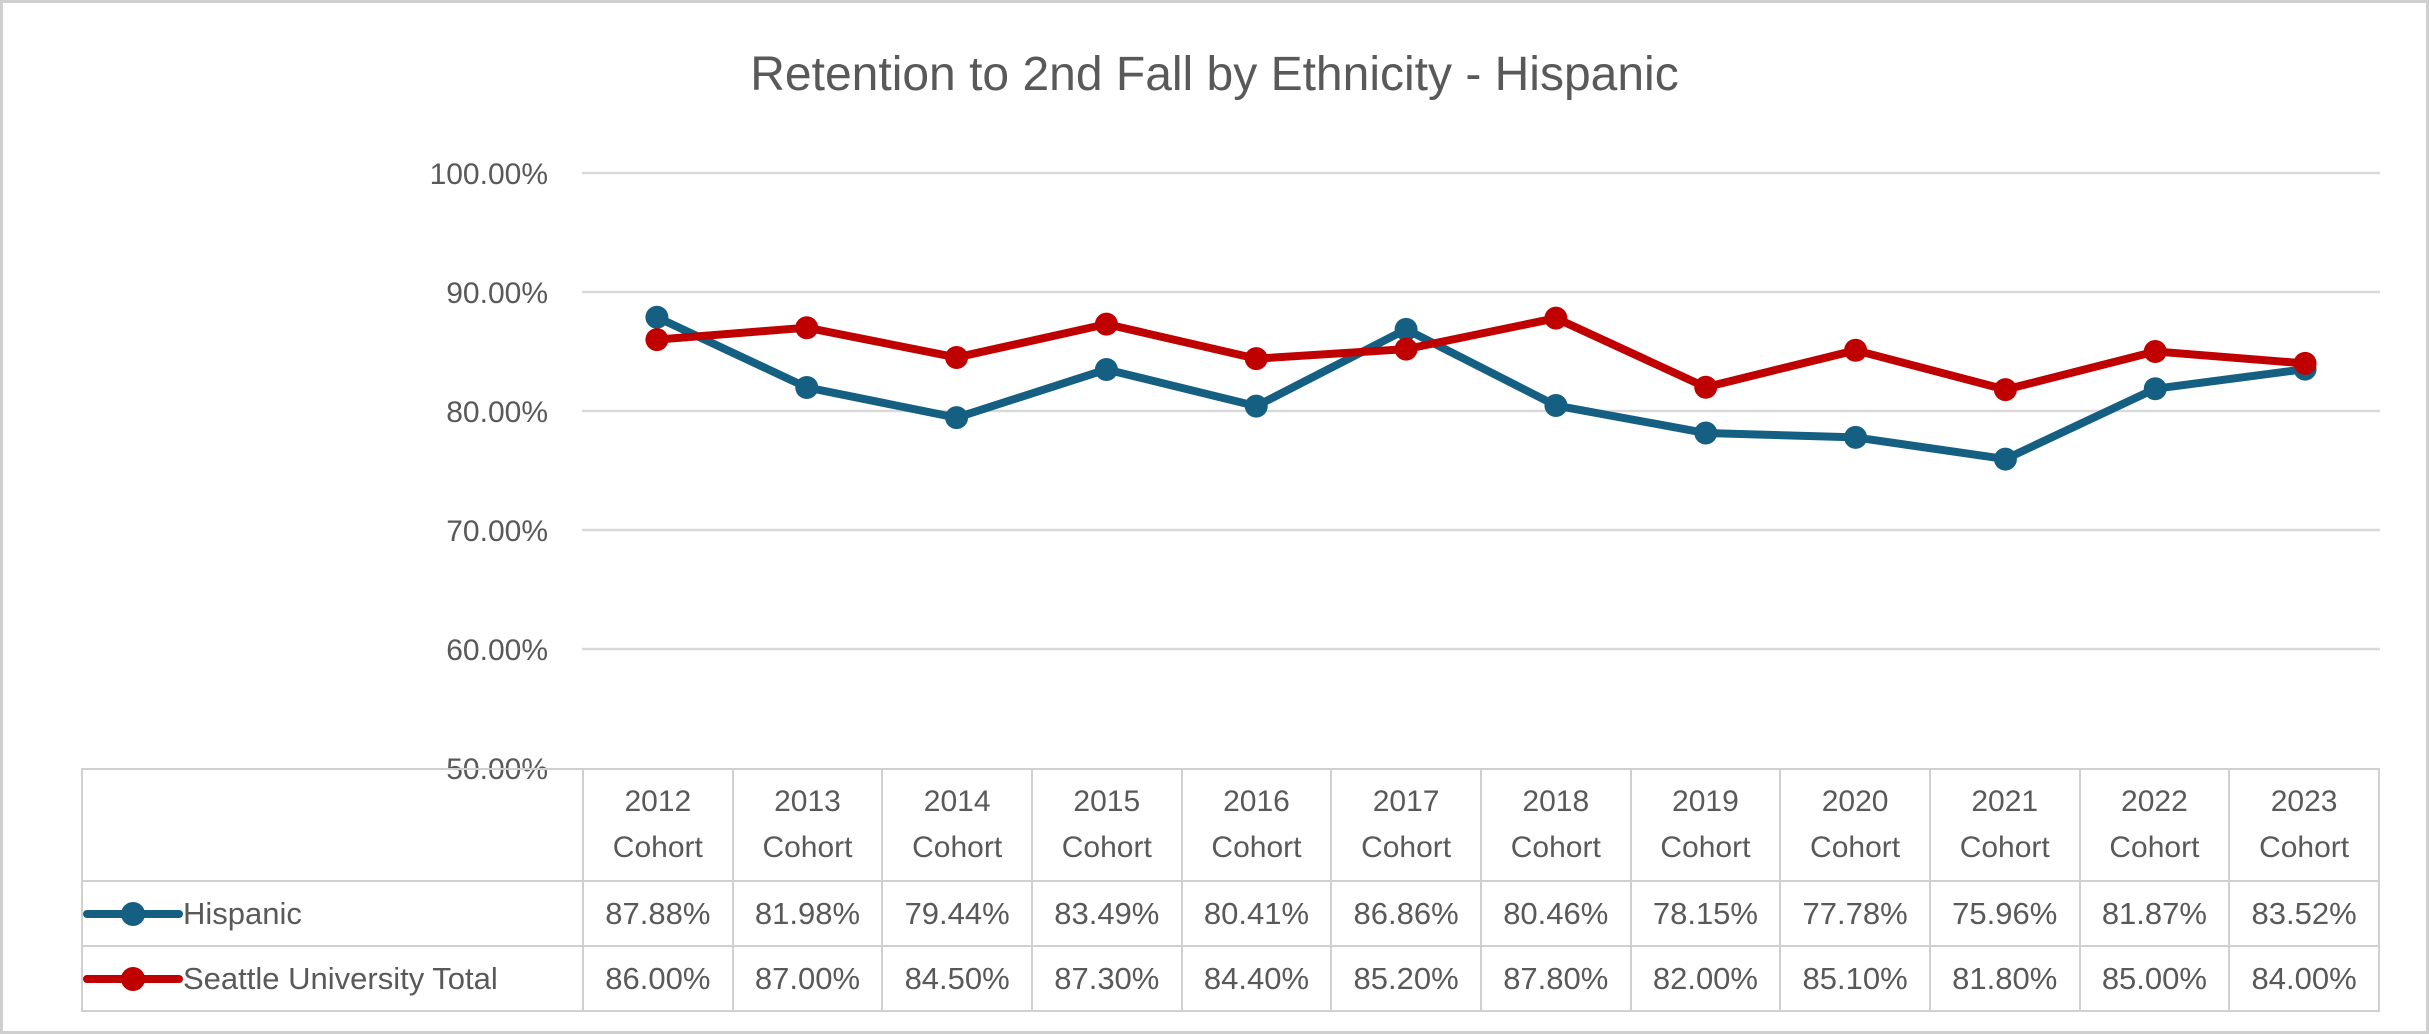  I want to click on cohort-header-cell: 2016 Cohort, so click(1256, 825).